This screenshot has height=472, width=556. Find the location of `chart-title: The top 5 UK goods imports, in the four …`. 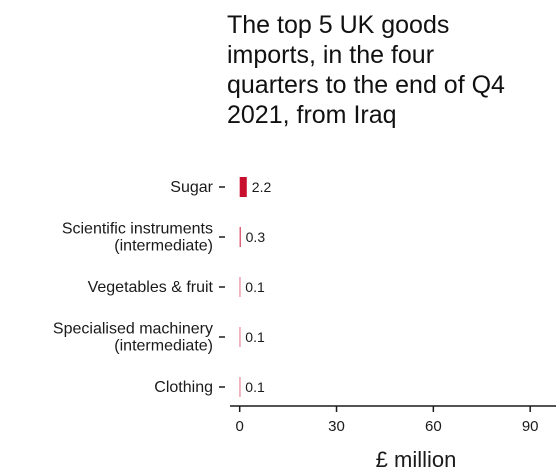

chart-title: The top 5 UK goods imports, in the four … is located at coordinates (389, 70).